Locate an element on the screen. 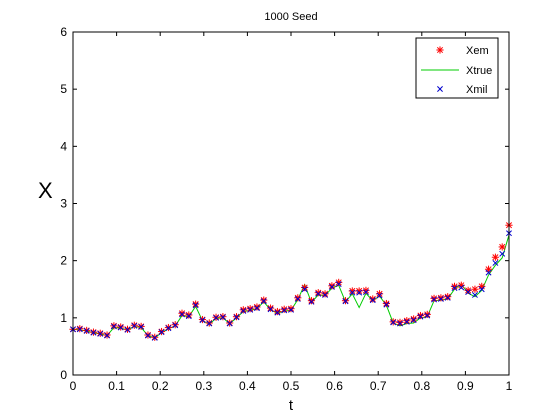 The height and width of the screenshot is (420, 560). x-axis-label: t is located at coordinates (291, 405).